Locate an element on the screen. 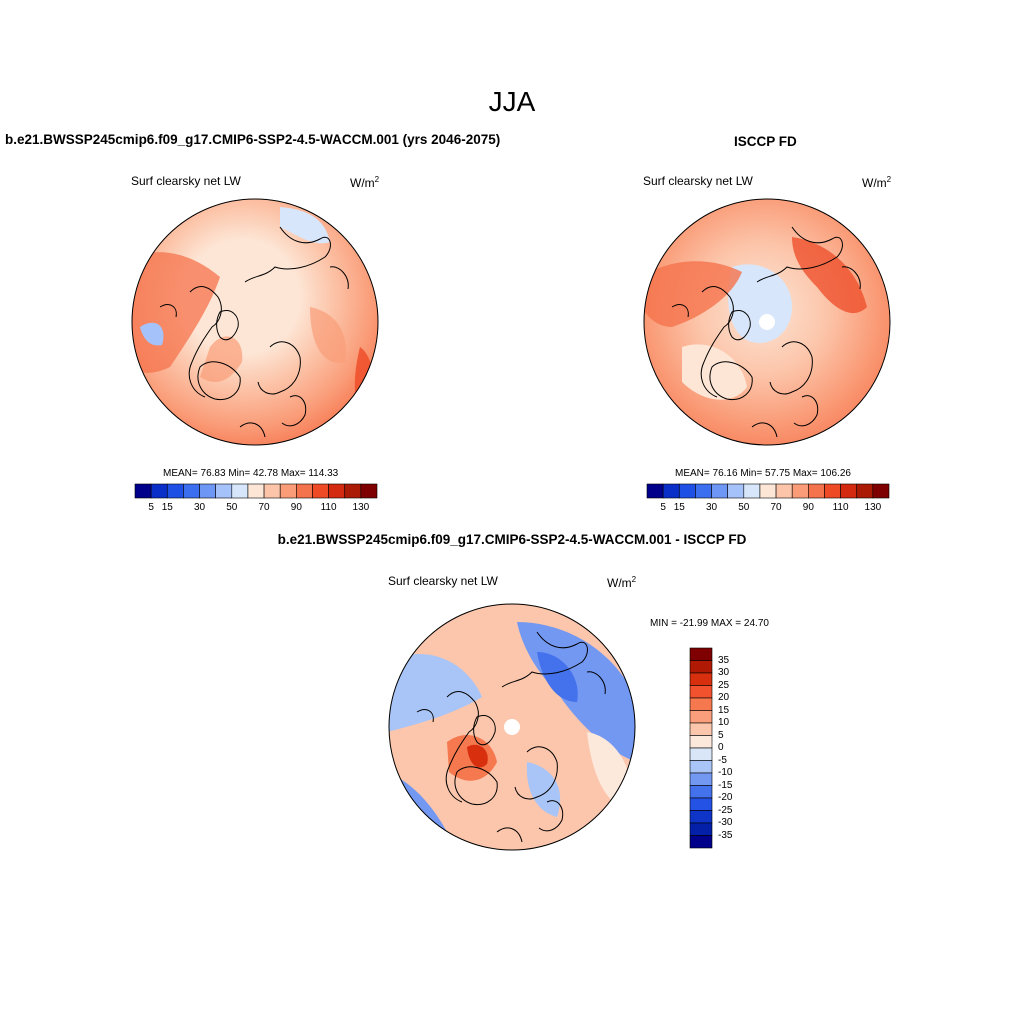  diff-colorbar-ticks: 35 30 25 20 15 10 5 0 -5 -10 -15 -20 -25 -30 -35 is located at coordinates (738, 748).